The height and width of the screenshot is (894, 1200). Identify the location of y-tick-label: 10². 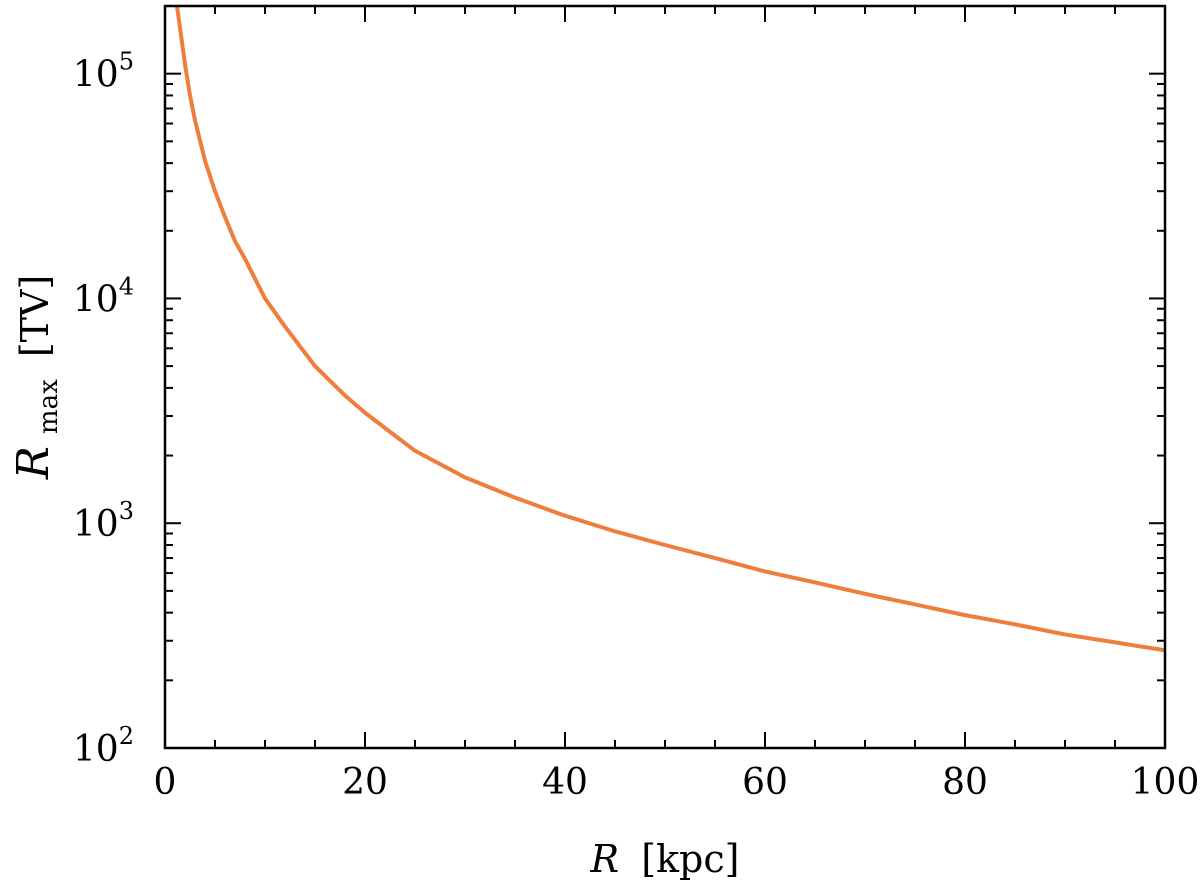
(103, 746).